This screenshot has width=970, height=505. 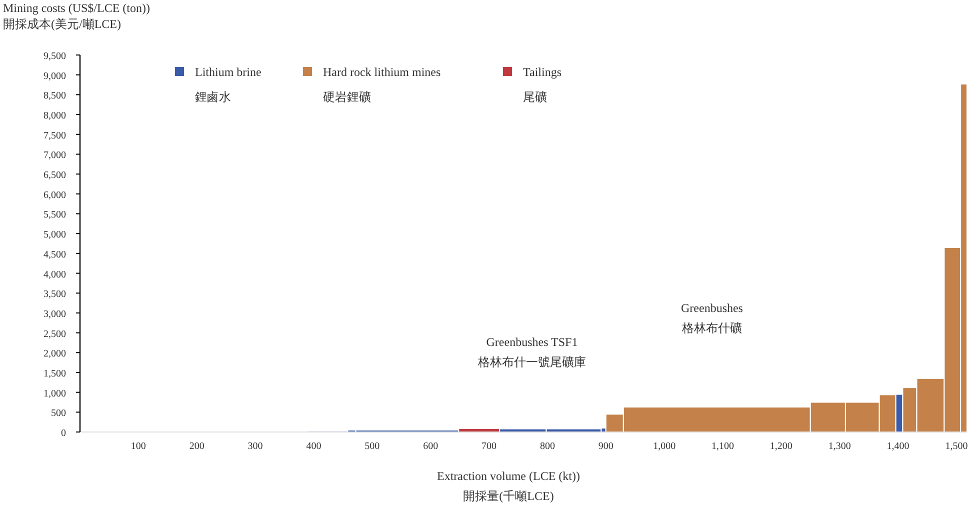 I want to click on x-tick-label: 1,200, so click(x=781, y=446).